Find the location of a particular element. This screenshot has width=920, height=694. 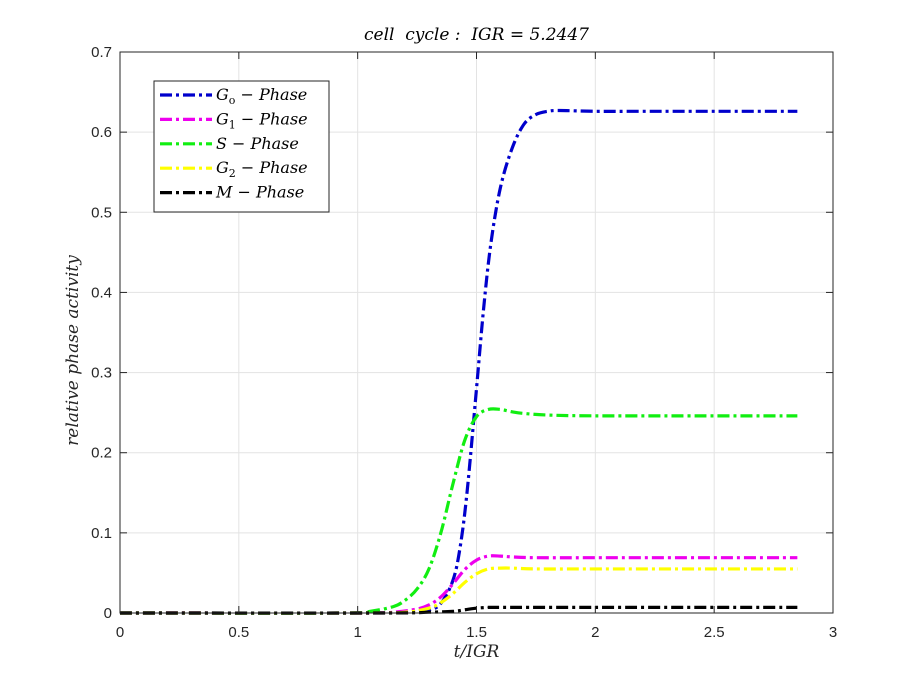

legend-label: G1 − Phase is located at coordinates (262, 120).